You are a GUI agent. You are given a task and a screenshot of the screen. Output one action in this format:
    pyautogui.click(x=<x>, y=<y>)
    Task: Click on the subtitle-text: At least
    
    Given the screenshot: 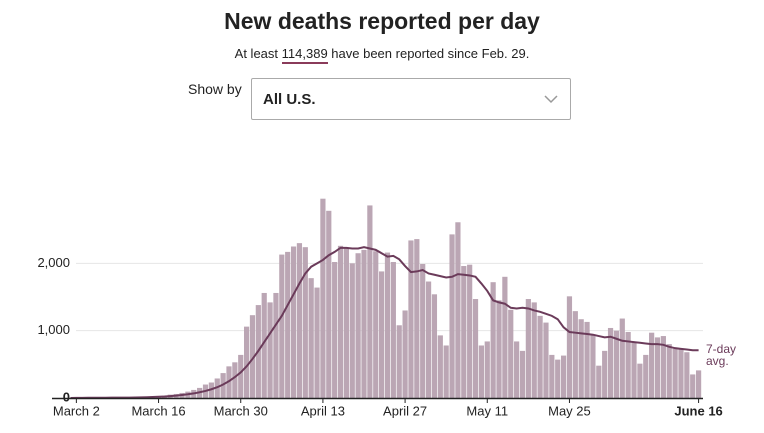 What is the action you would take?
    pyautogui.click(x=256, y=53)
    